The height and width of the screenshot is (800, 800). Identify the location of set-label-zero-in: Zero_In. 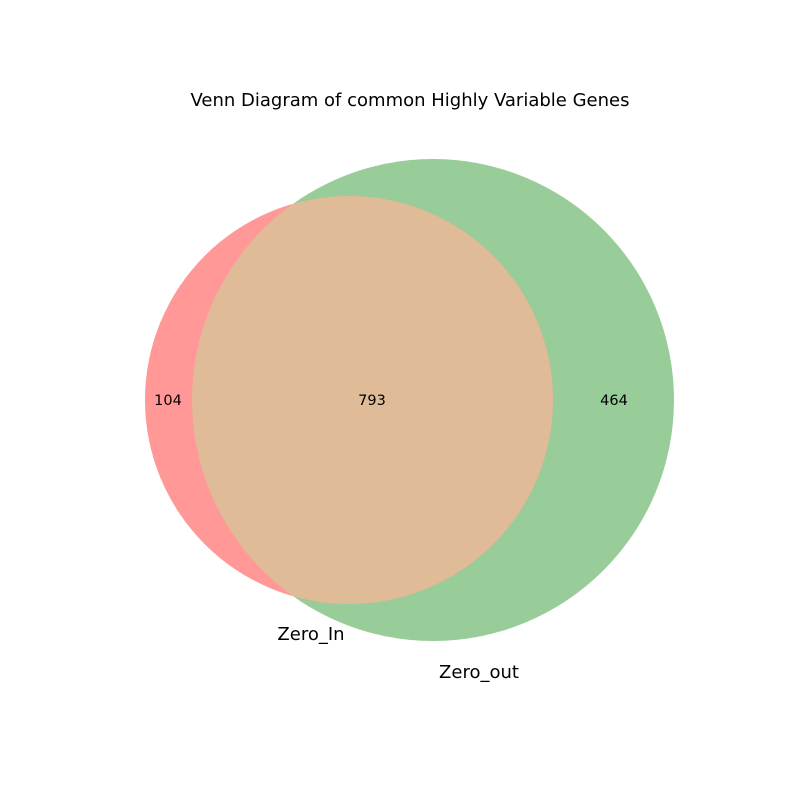
(310, 634).